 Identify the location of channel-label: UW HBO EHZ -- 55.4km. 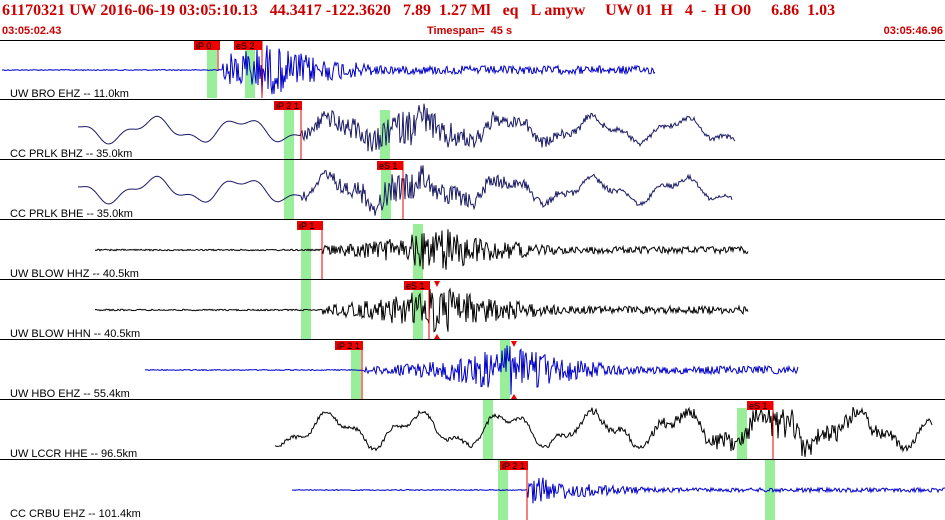
(70, 394).